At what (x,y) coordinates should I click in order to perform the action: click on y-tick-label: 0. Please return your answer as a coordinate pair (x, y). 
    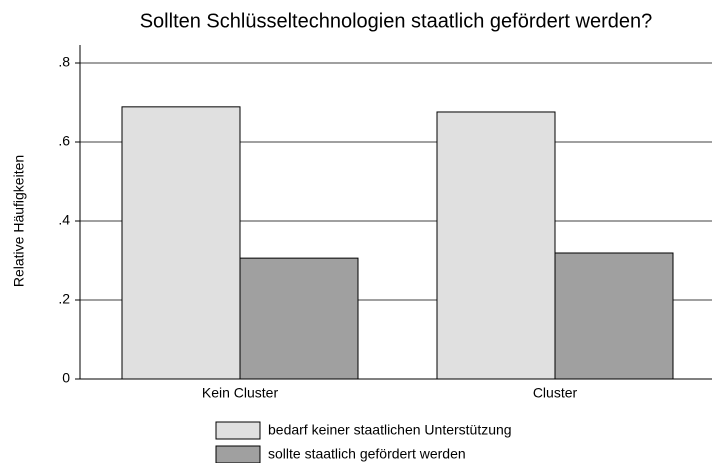
    Looking at the image, I should click on (66, 378).